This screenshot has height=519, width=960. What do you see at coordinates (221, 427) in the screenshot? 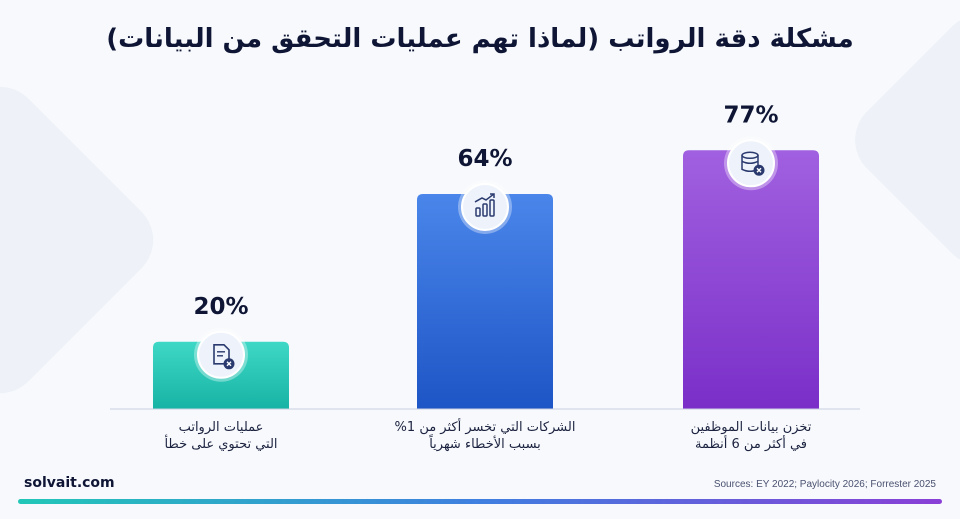
I see `category-label-1-line-1: عمليات الرواتب` at bounding box center [221, 427].